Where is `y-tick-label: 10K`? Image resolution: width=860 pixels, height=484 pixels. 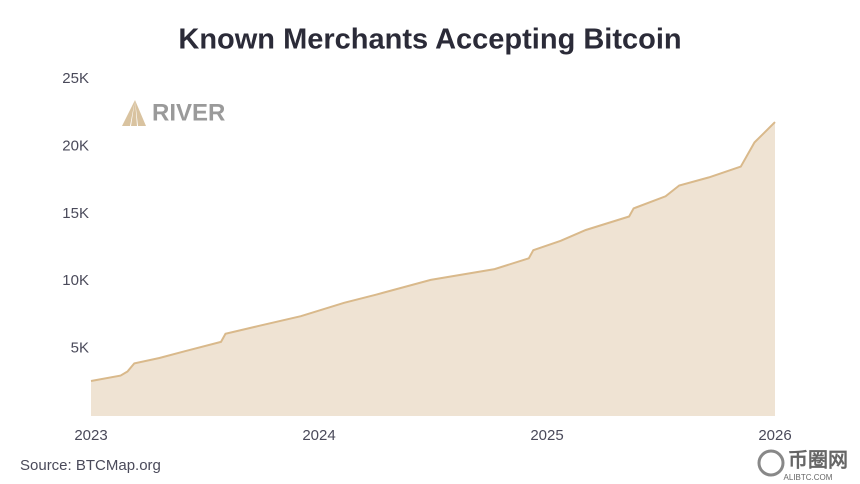
y-tick-label: 10K is located at coordinates (75, 280).